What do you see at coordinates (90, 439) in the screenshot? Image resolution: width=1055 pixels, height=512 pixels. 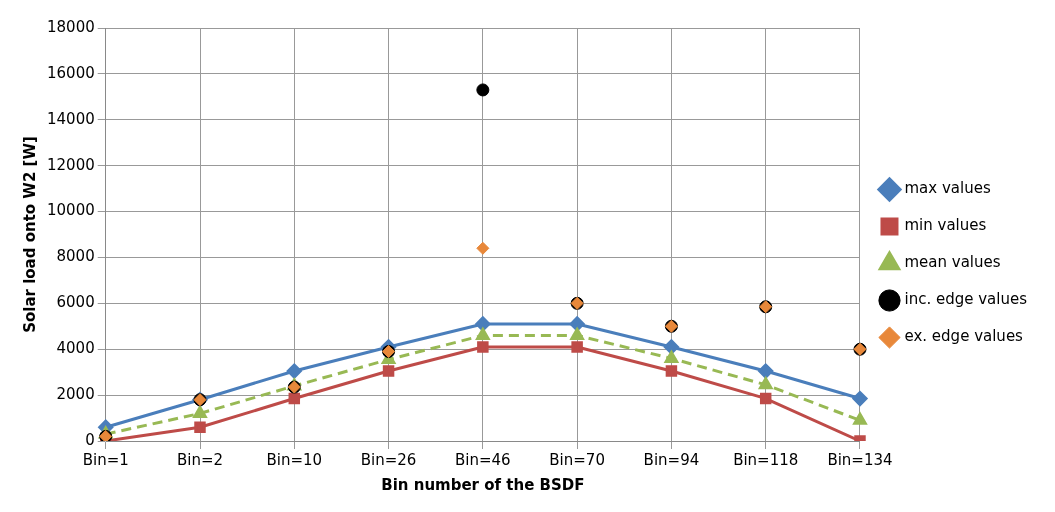 I see `y-tick-label: 0` at bounding box center [90, 439].